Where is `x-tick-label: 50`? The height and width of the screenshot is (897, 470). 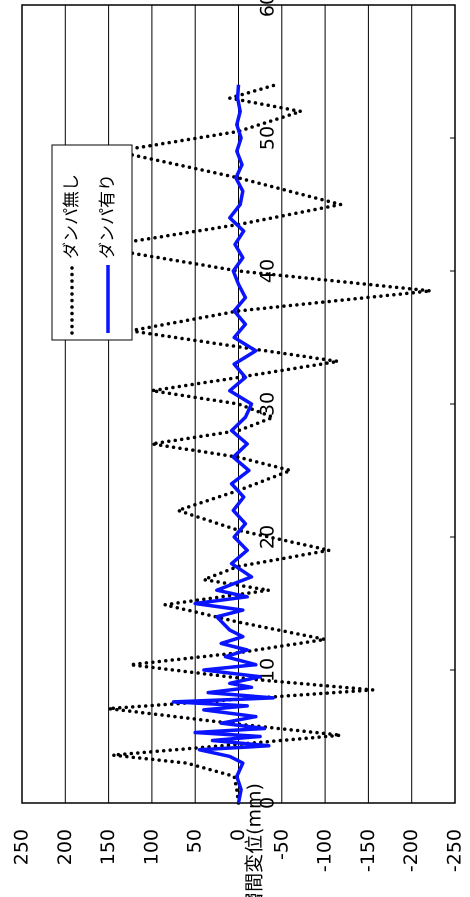 x-tick-label: 50 is located at coordinates (268, 138).